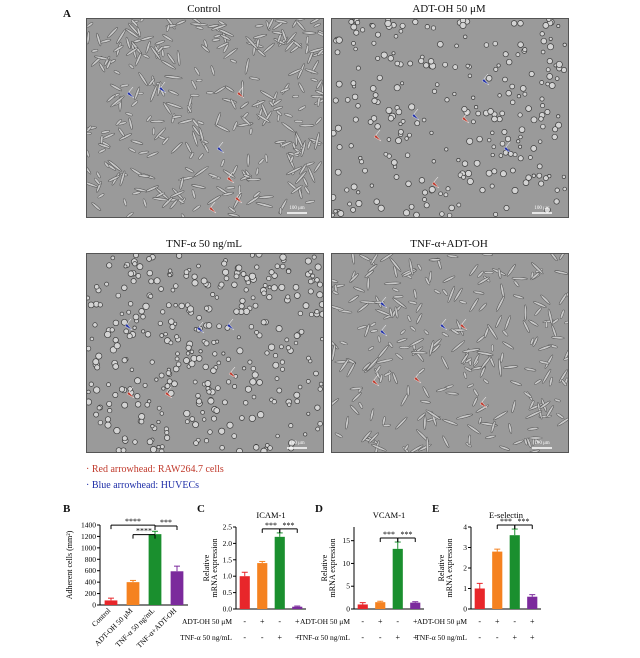 This screenshot has height=658, width=640. I want to click on y-tick-label: 1.5, so click(228, 559).